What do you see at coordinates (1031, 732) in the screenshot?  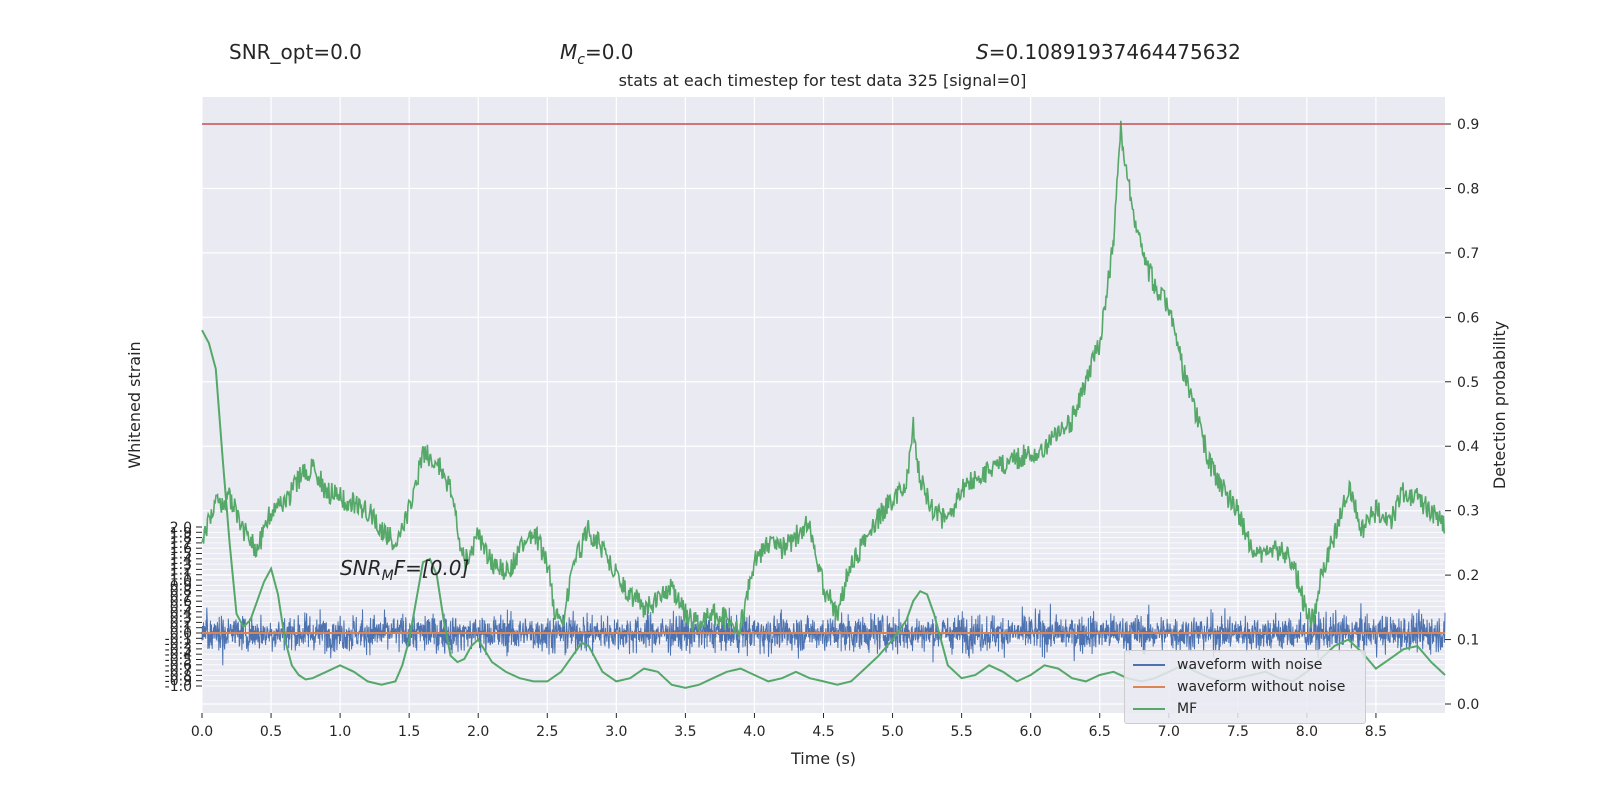 I see `x-tick-label-12: 6.0` at bounding box center [1031, 732].